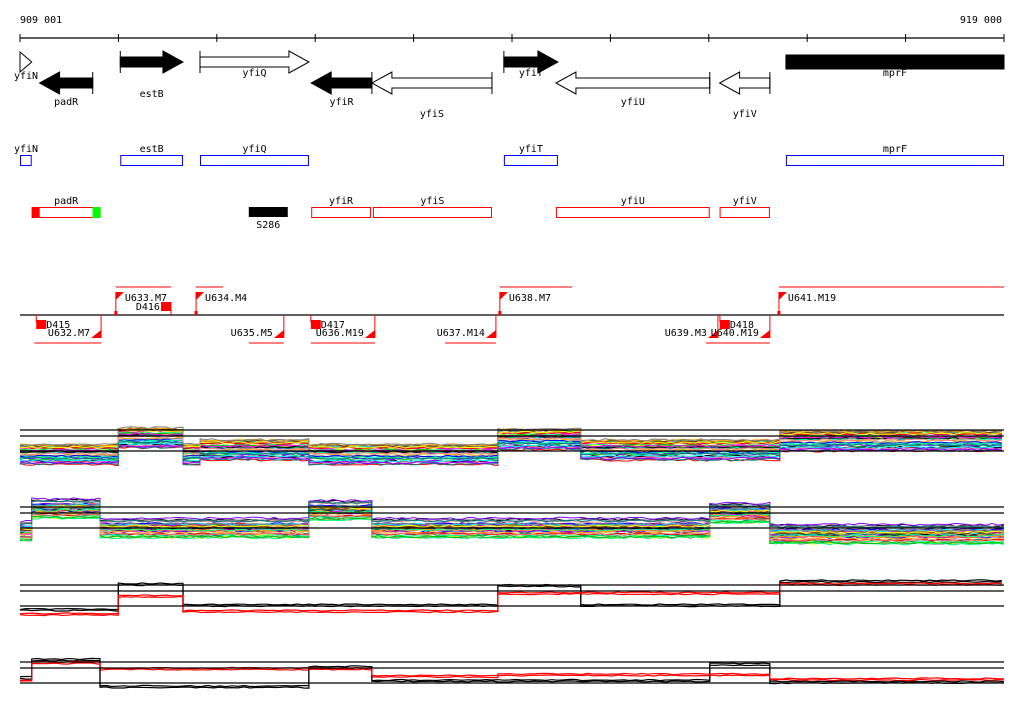 This screenshot has width=1024, height=714. Describe the element at coordinates (151, 160) in the screenshot. I see `blue-box-estB` at that location.